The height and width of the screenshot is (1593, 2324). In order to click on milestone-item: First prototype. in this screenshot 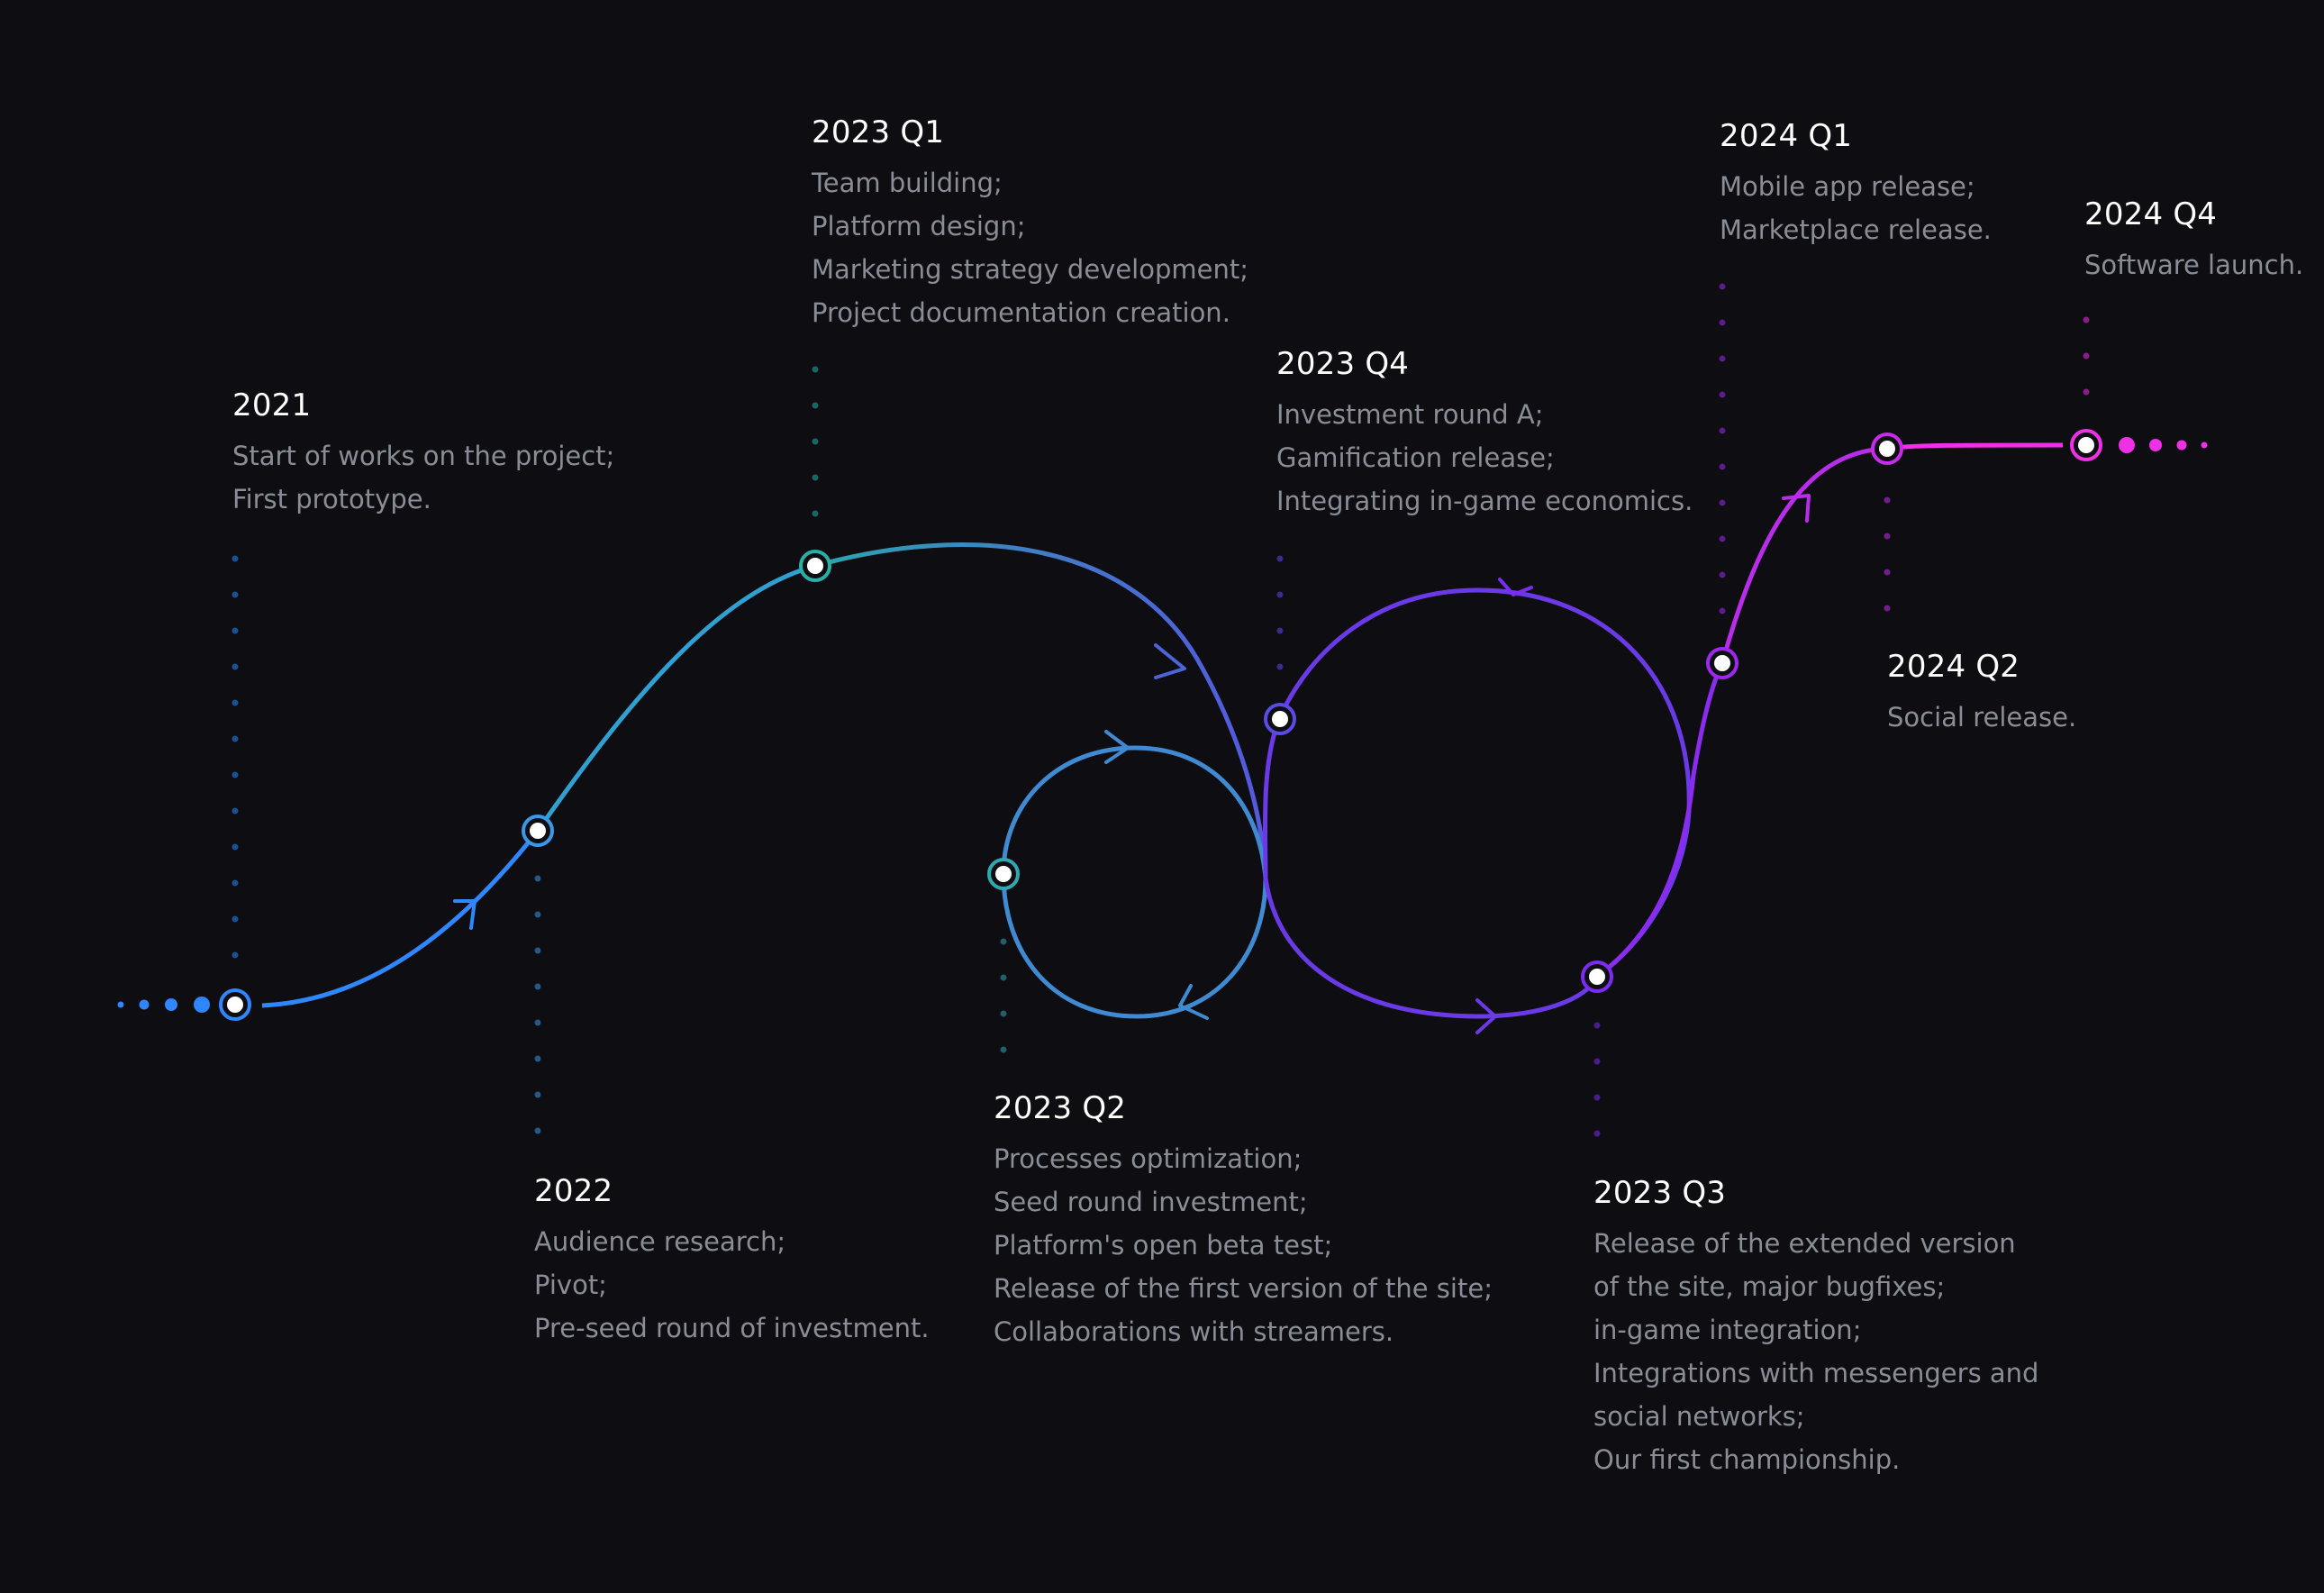, I will do `click(331, 499)`.